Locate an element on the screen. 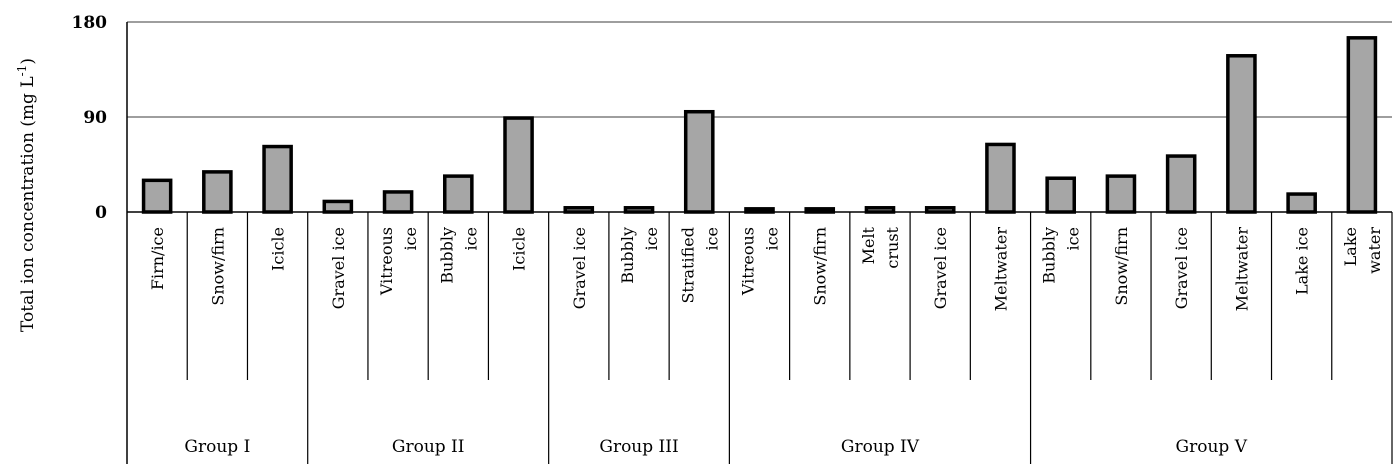 Image resolution: width=1400 pixels, height=474 pixels. group-labels: Group I Group II Group III Group IV Group V is located at coordinates (715, 447).